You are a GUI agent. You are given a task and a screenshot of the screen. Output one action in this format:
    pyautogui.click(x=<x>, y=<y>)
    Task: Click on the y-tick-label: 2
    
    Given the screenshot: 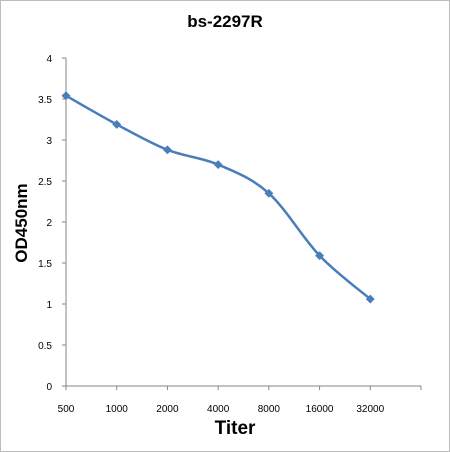 What is the action you would take?
    pyautogui.click(x=49, y=223)
    